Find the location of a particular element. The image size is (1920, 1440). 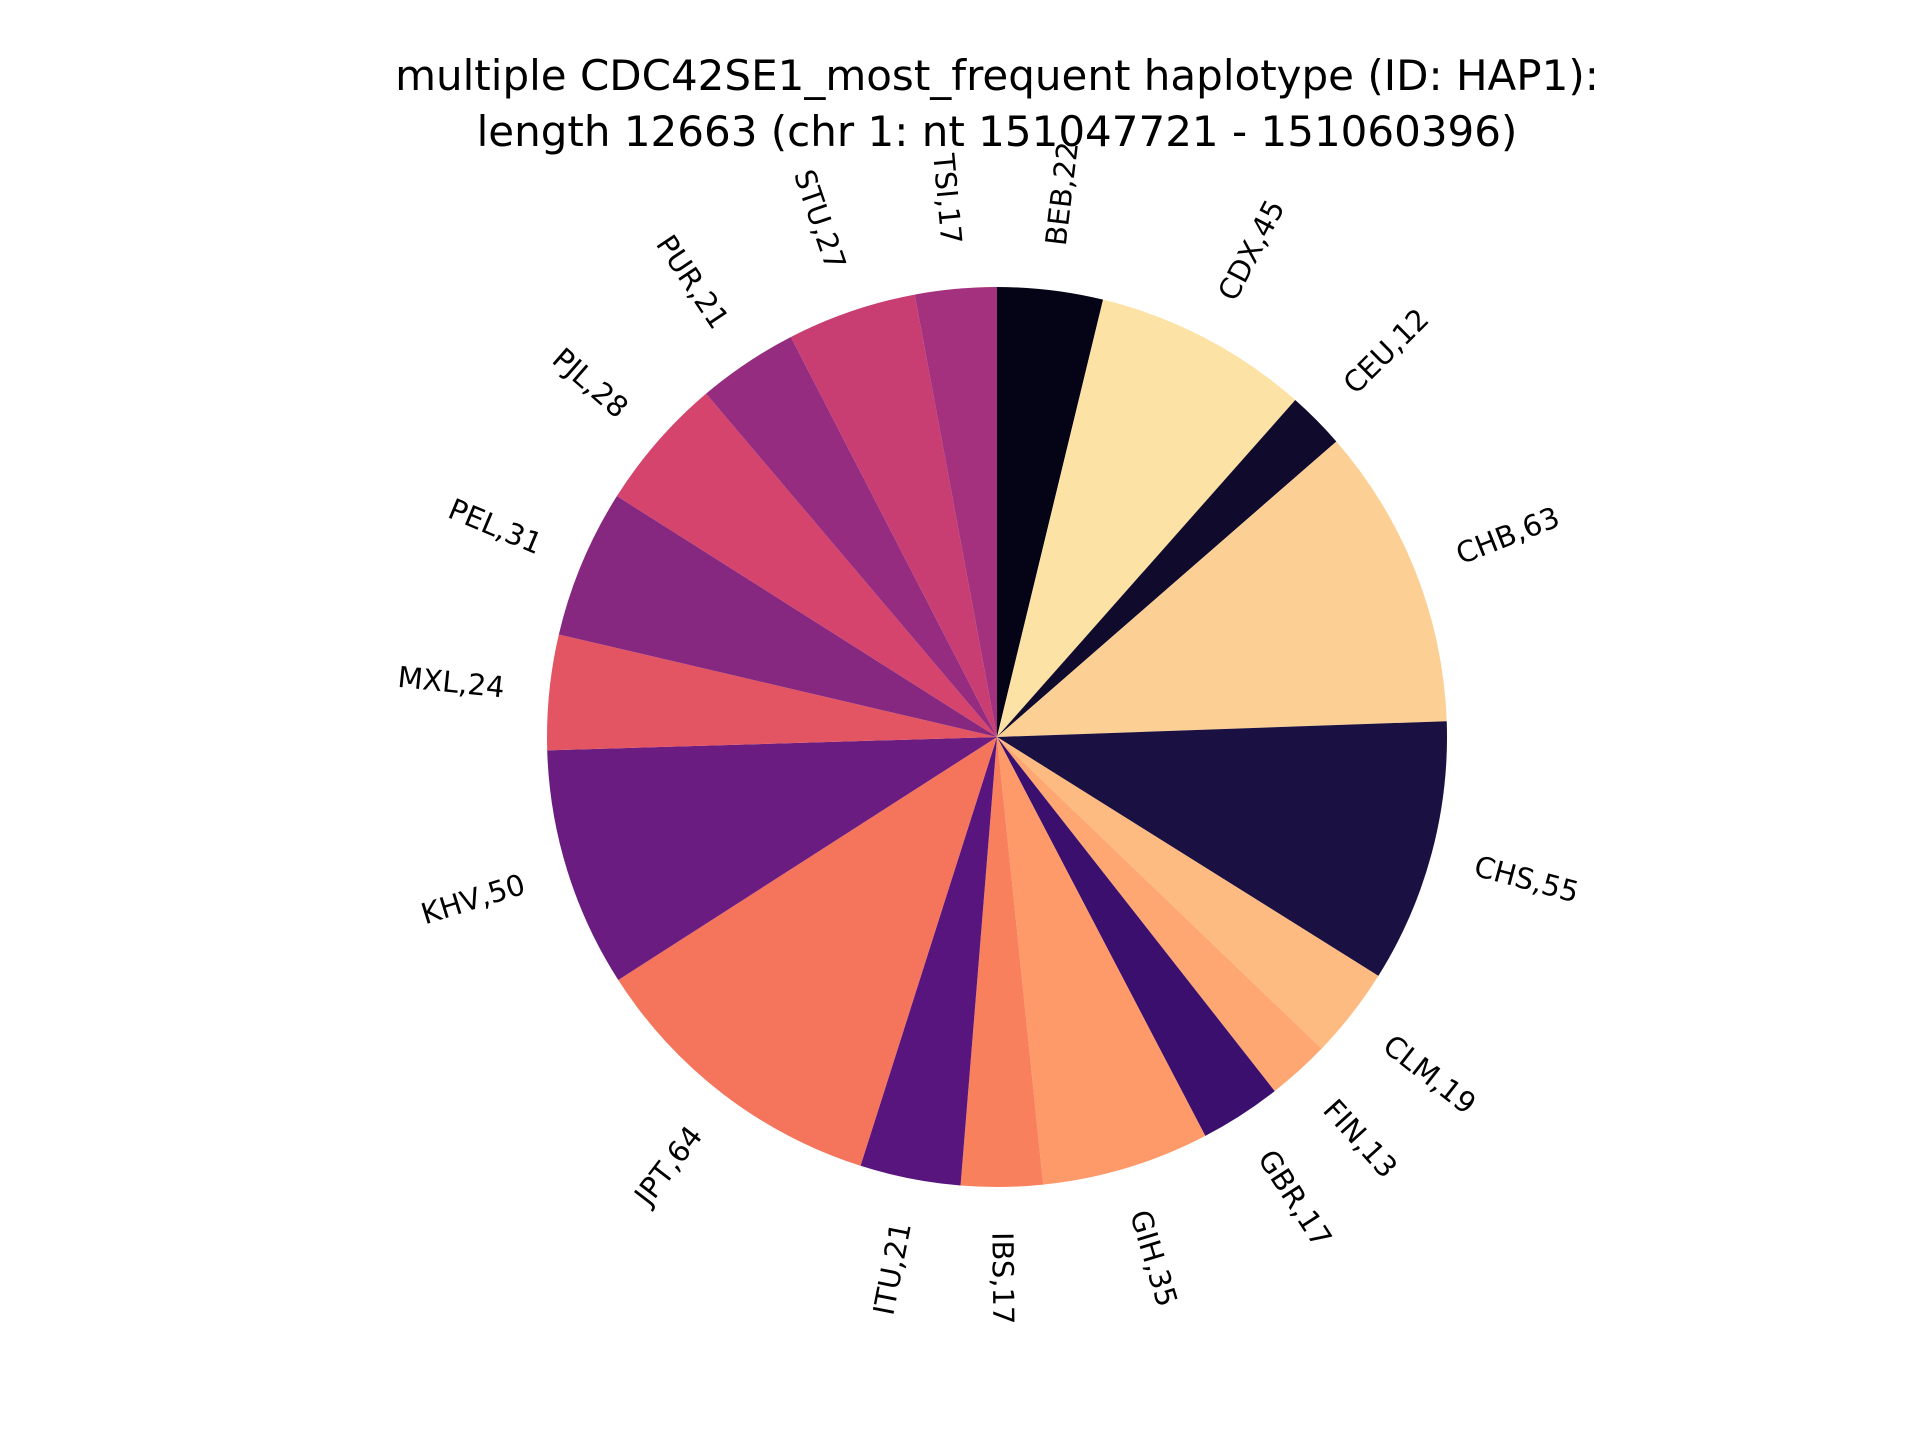

pie-label-mxl: MXL,24 is located at coordinates (451, 682).